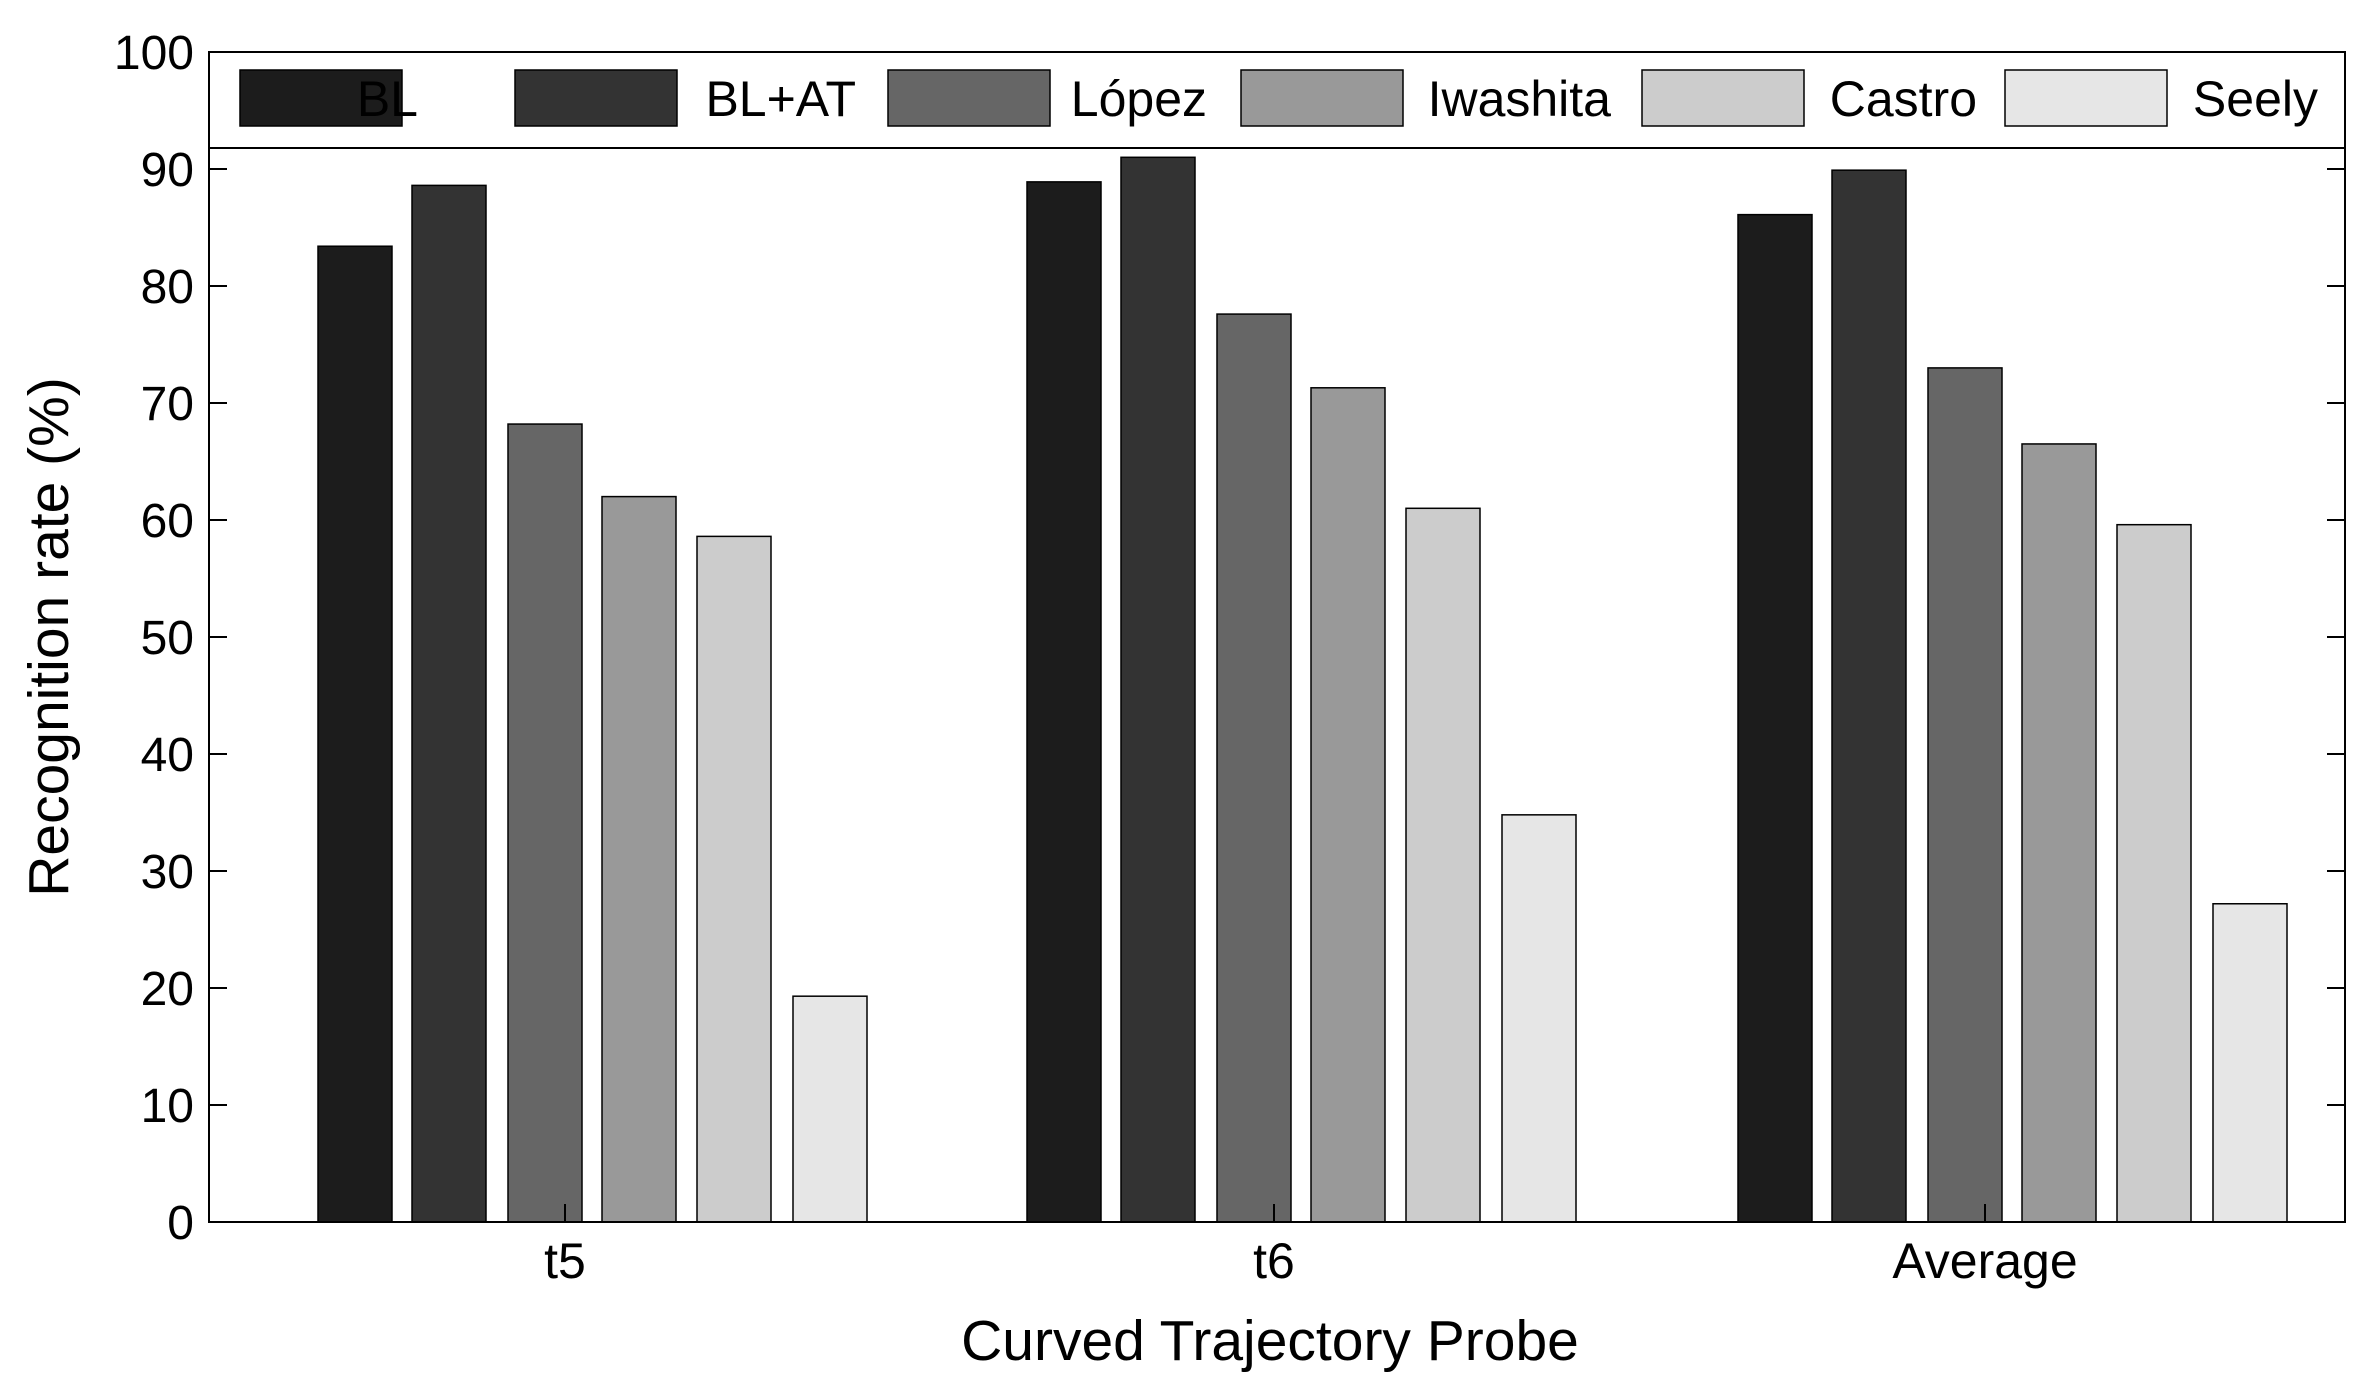 This screenshot has height=1388, width=2366. Describe the element at coordinates (639, 859) in the screenshot. I see `bar-iwashita-t5` at that location.